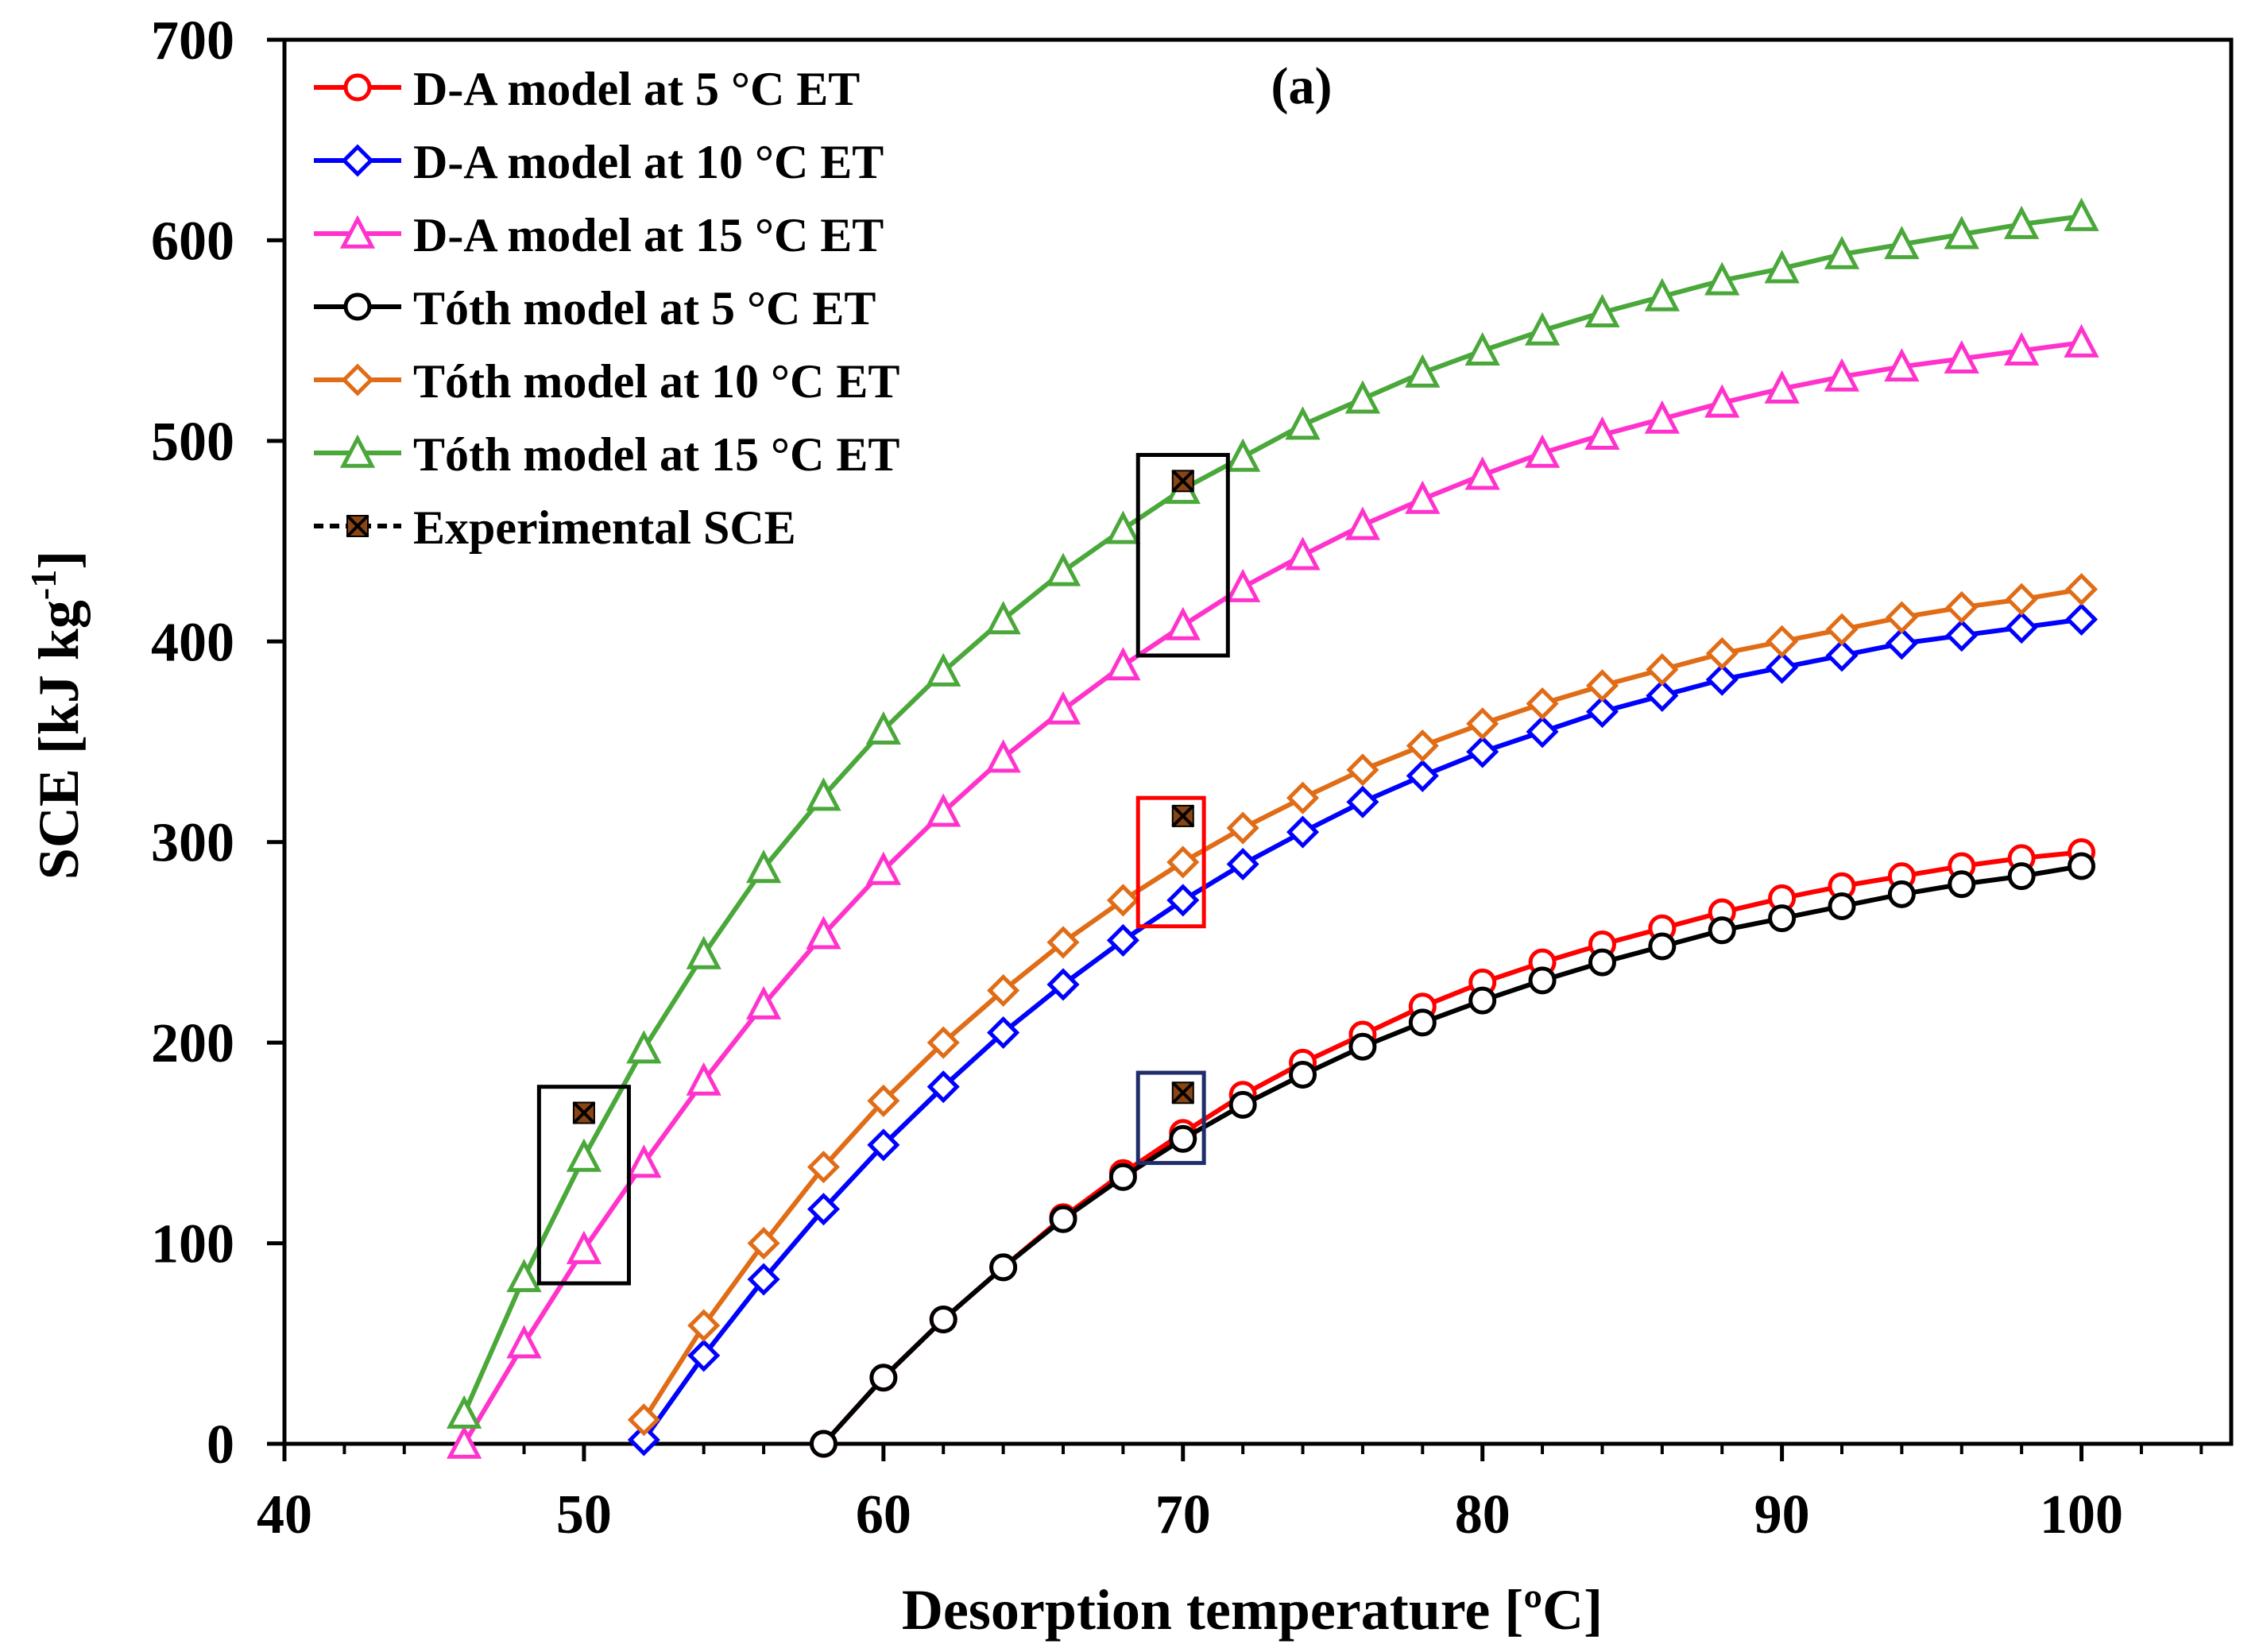  I want to click on legend-label: Tóth model at 10 °C ET, so click(656, 381).